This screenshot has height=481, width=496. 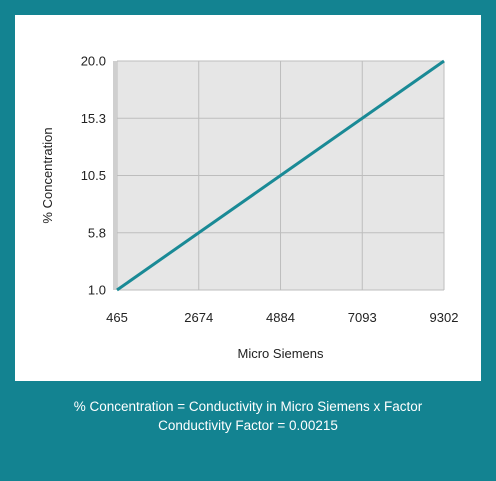 What do you see at coordinates (93, 61) in the screenshot?
I see `y-tick-label: 20.0` at bounding box center [93, 61].